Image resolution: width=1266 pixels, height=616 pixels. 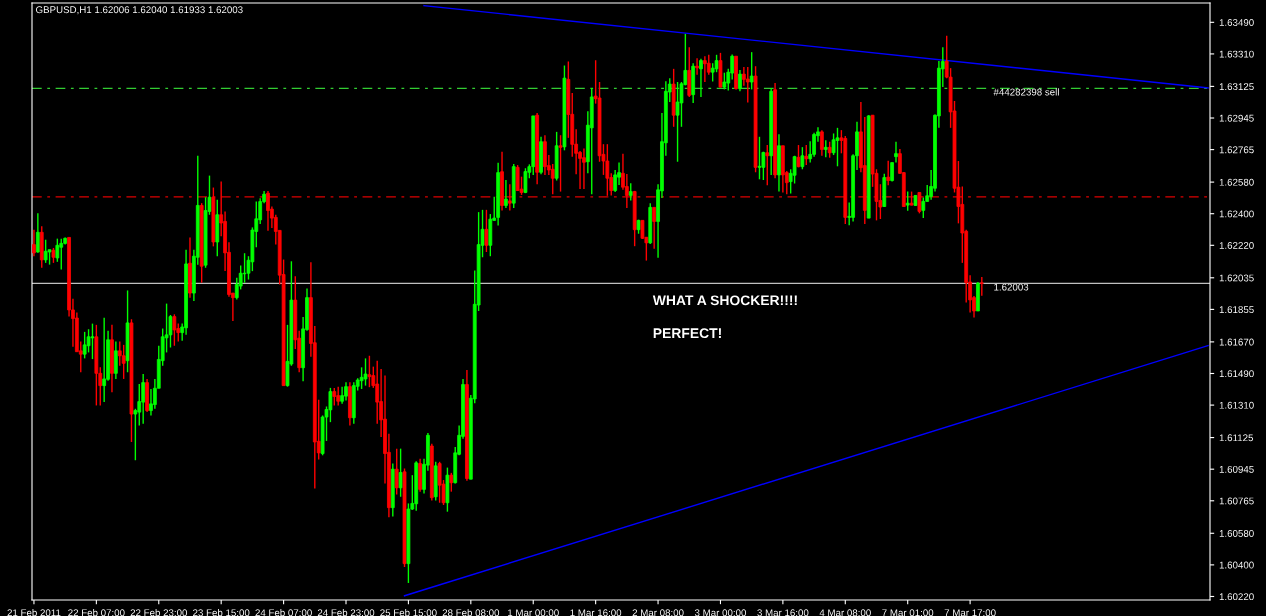 What do you see at coordinates (1236, 565) in the screenshot?
I see `y-tick-label: 1.60400` at bounding box center [1236, 565].